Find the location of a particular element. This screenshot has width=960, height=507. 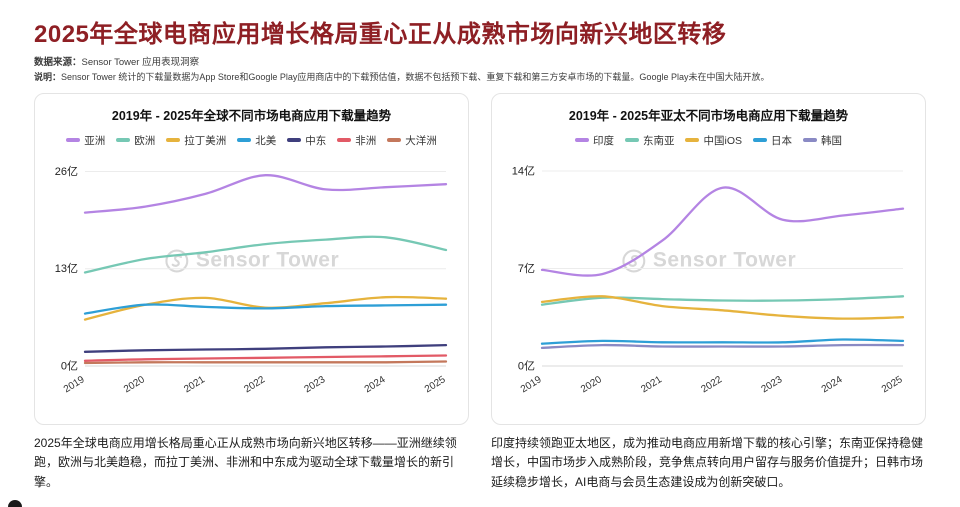

methodology-label: 说明： is located at coordinates (48, 76).